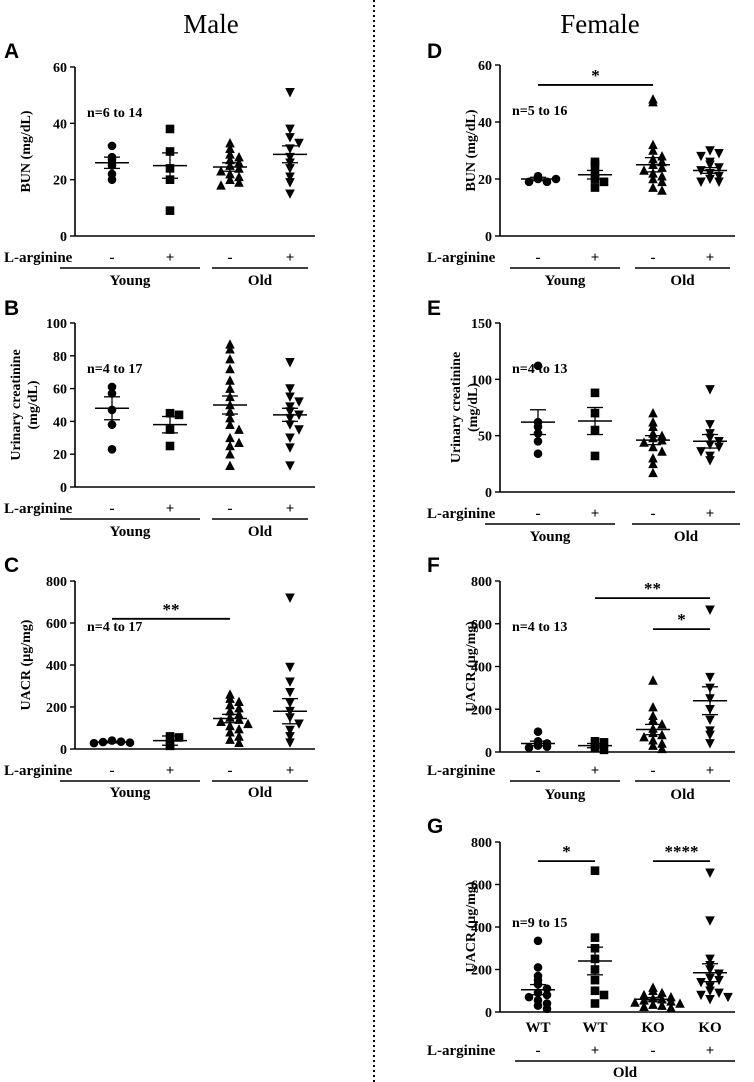 The height and width of the screenshot is (1082, 754). What do you see at coordinates (461, 771) in the screenshot?
I see `treatment-row-label: L-arginine` at bounding box center [461, 771].